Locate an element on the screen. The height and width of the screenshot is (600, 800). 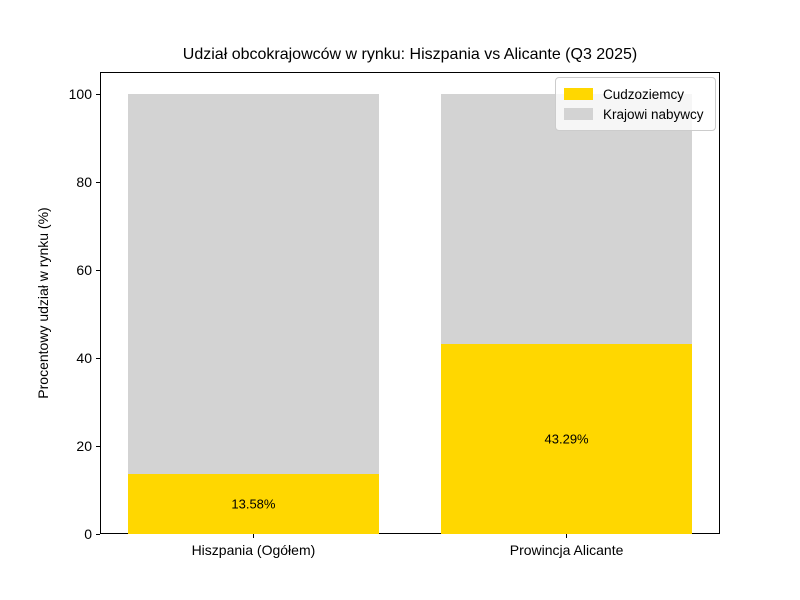
bar-value-label: 13.58% is located at coordinates (253, 504).